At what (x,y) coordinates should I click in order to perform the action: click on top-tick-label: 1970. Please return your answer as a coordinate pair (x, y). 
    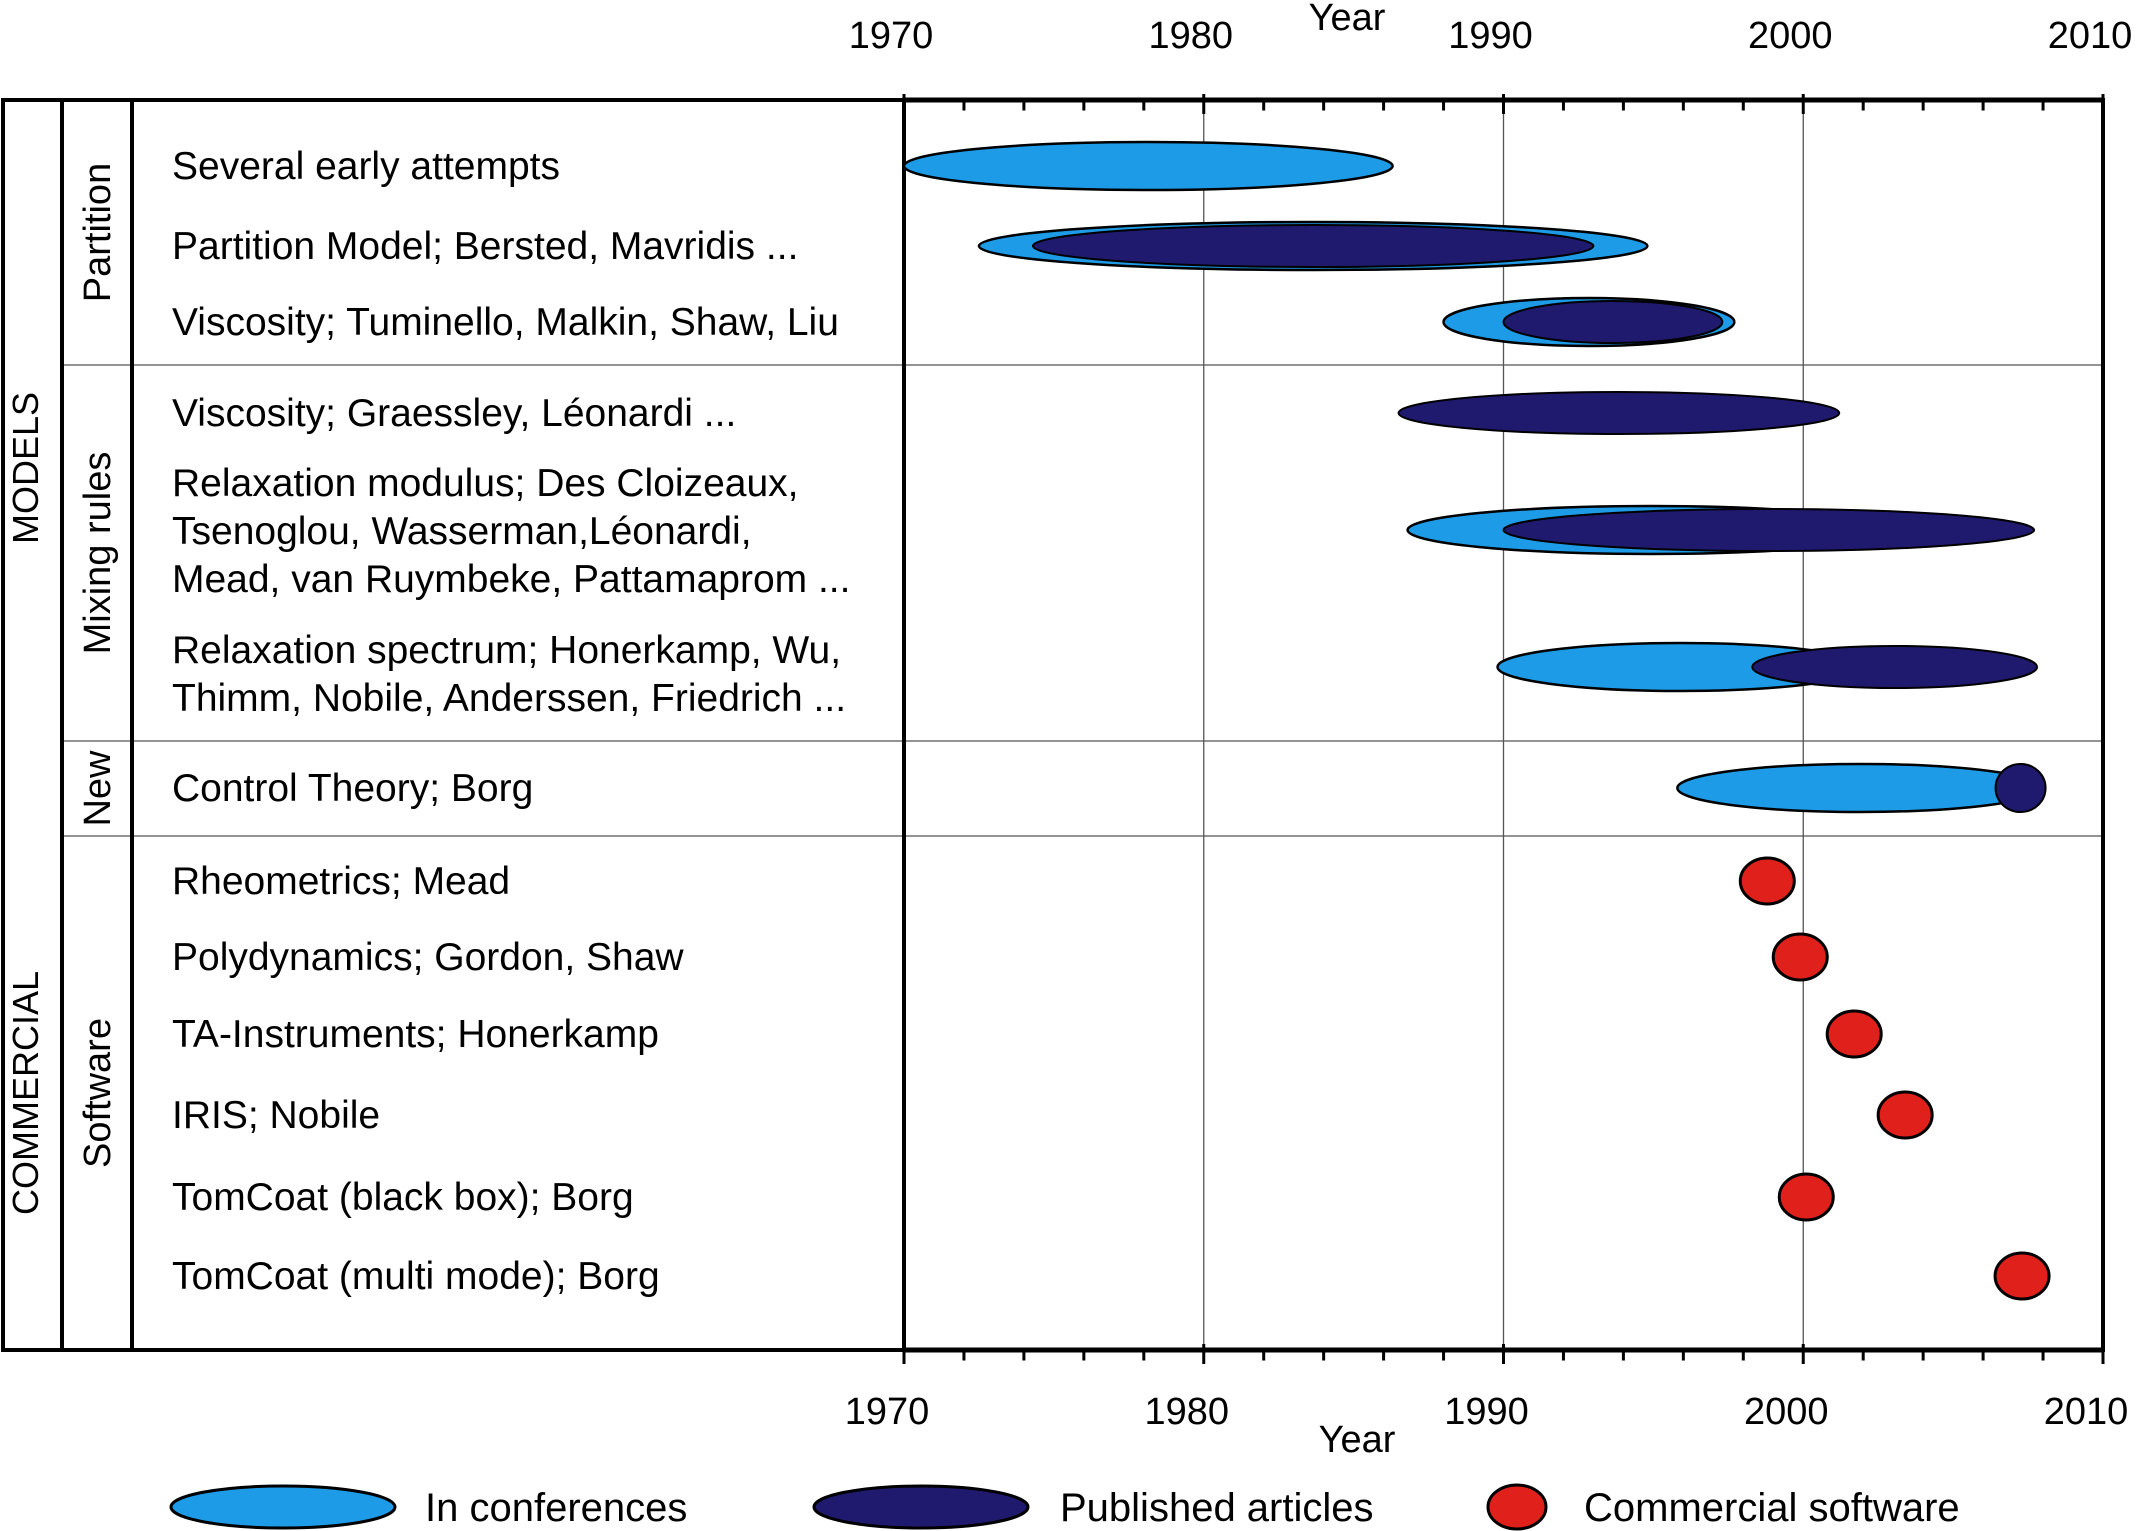
    Looking at the image, I should click on (891, 36).